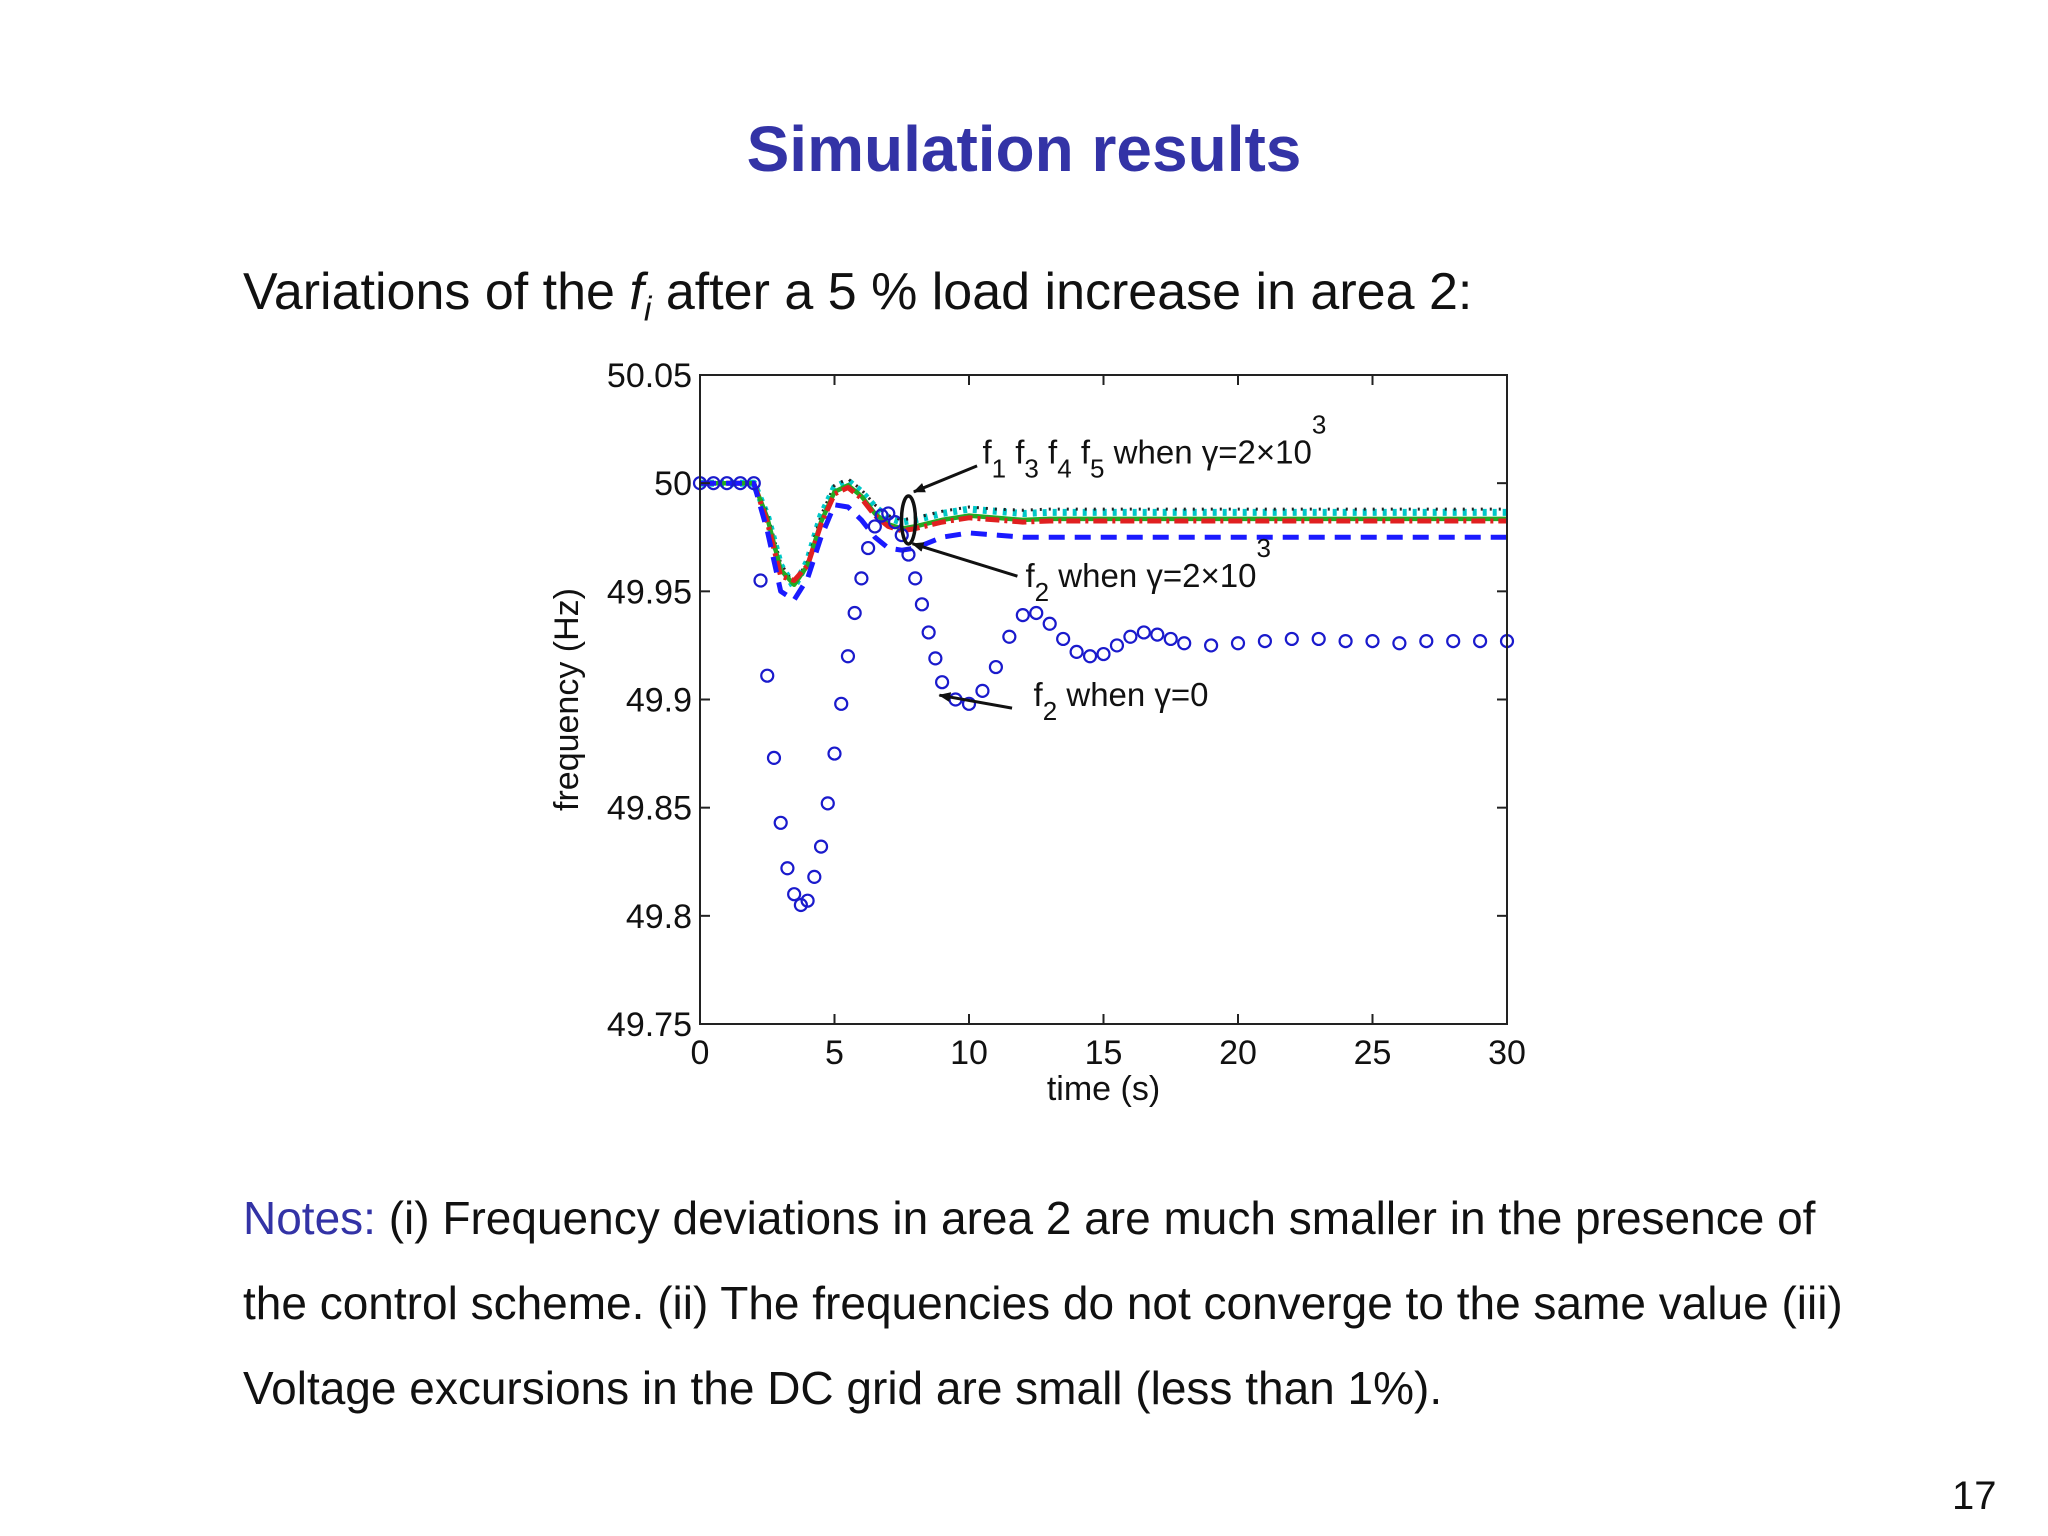  What do you see at coordinates (659, 917) in the screenshot?
I see `y-tick-label: 49.8` at bounding box center [659, 917].